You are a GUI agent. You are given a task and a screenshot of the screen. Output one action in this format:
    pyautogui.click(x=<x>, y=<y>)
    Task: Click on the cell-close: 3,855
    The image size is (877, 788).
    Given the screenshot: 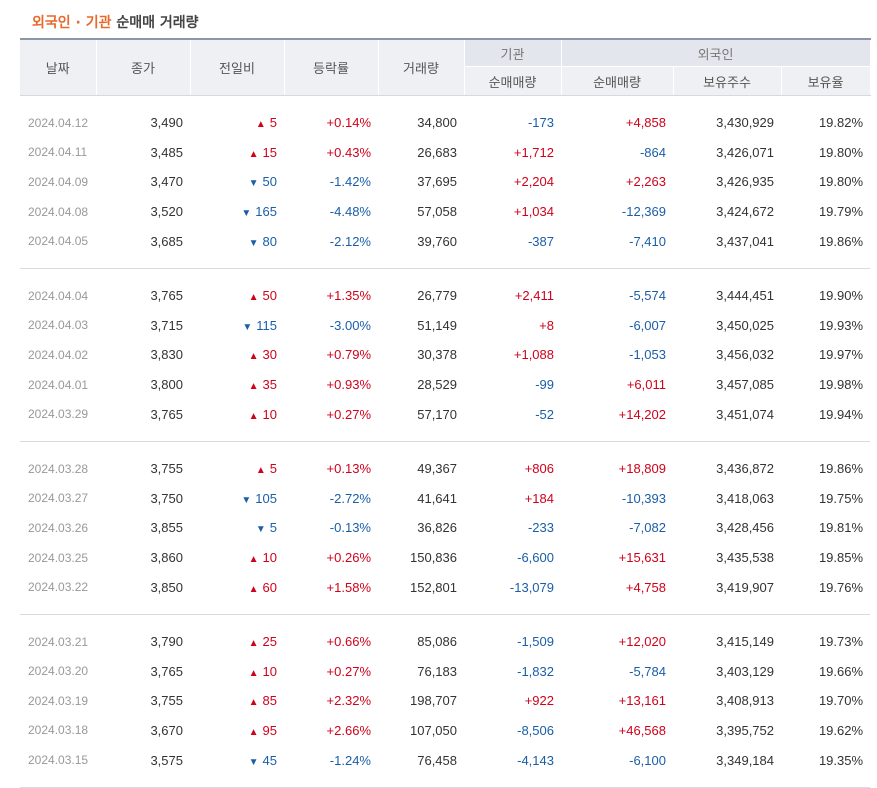 What is the action you would take?
    pyautogui.click(x=166, y=528)
    